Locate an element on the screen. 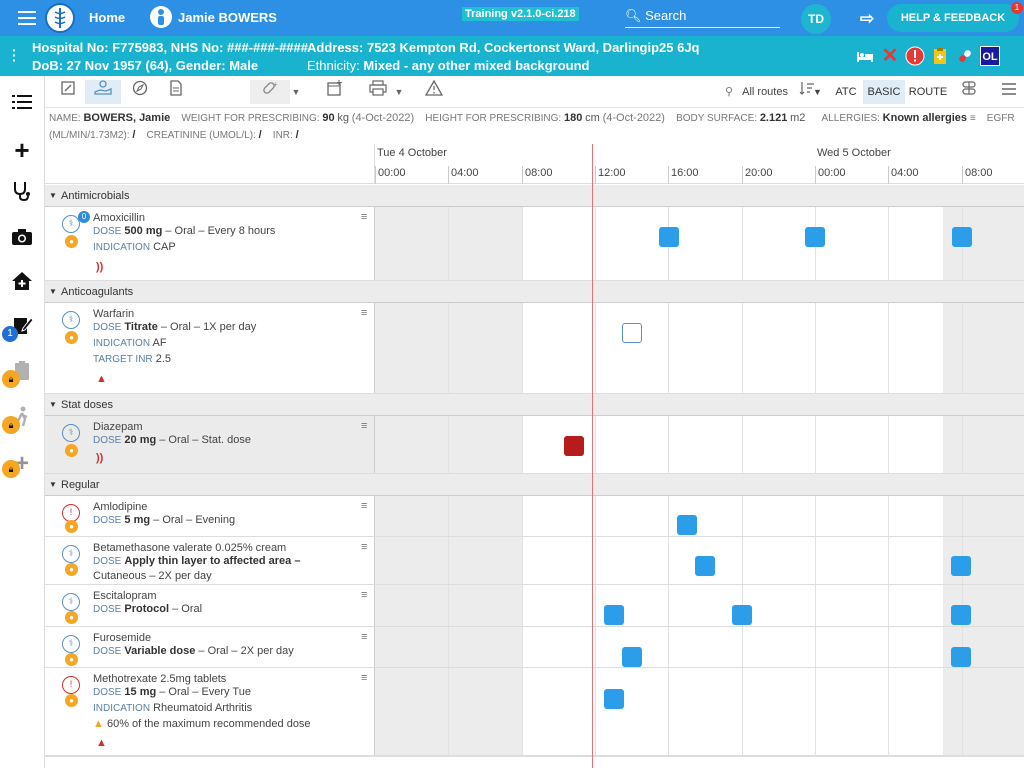  group-icon is located at coordinates (969, 92).